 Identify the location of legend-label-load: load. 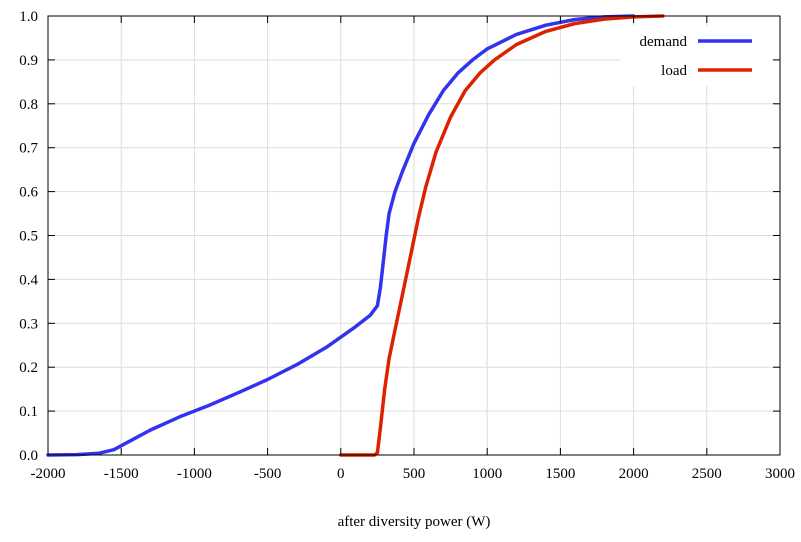
(674, 71).